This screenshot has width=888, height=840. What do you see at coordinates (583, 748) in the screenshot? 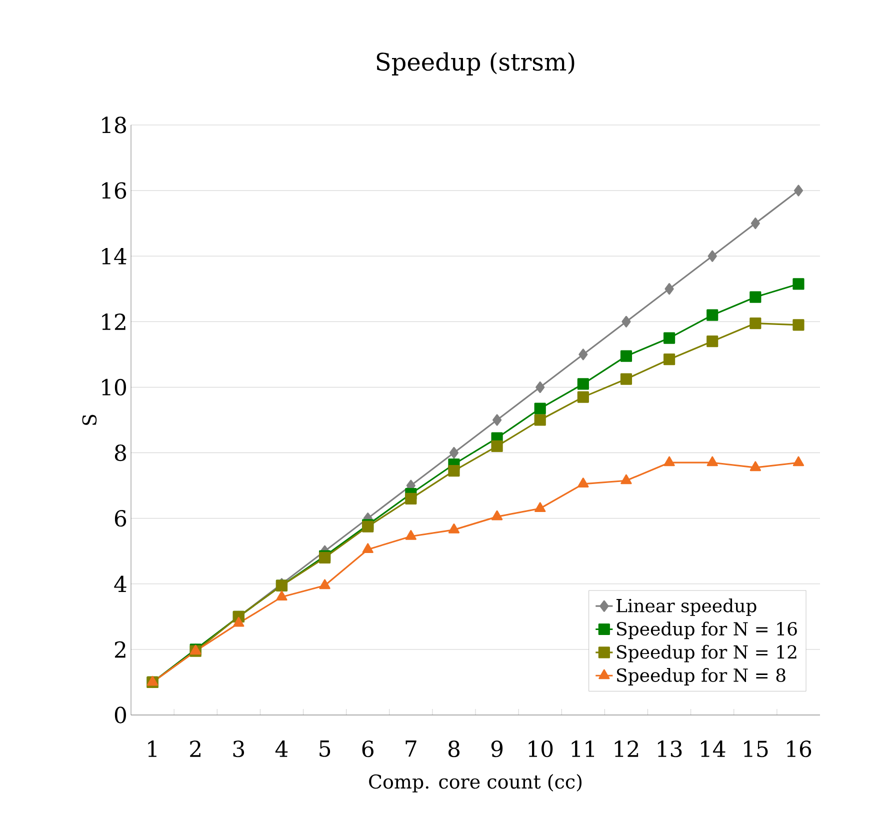
I see `x-tick-label: 11` at bounding box center [583, 748].